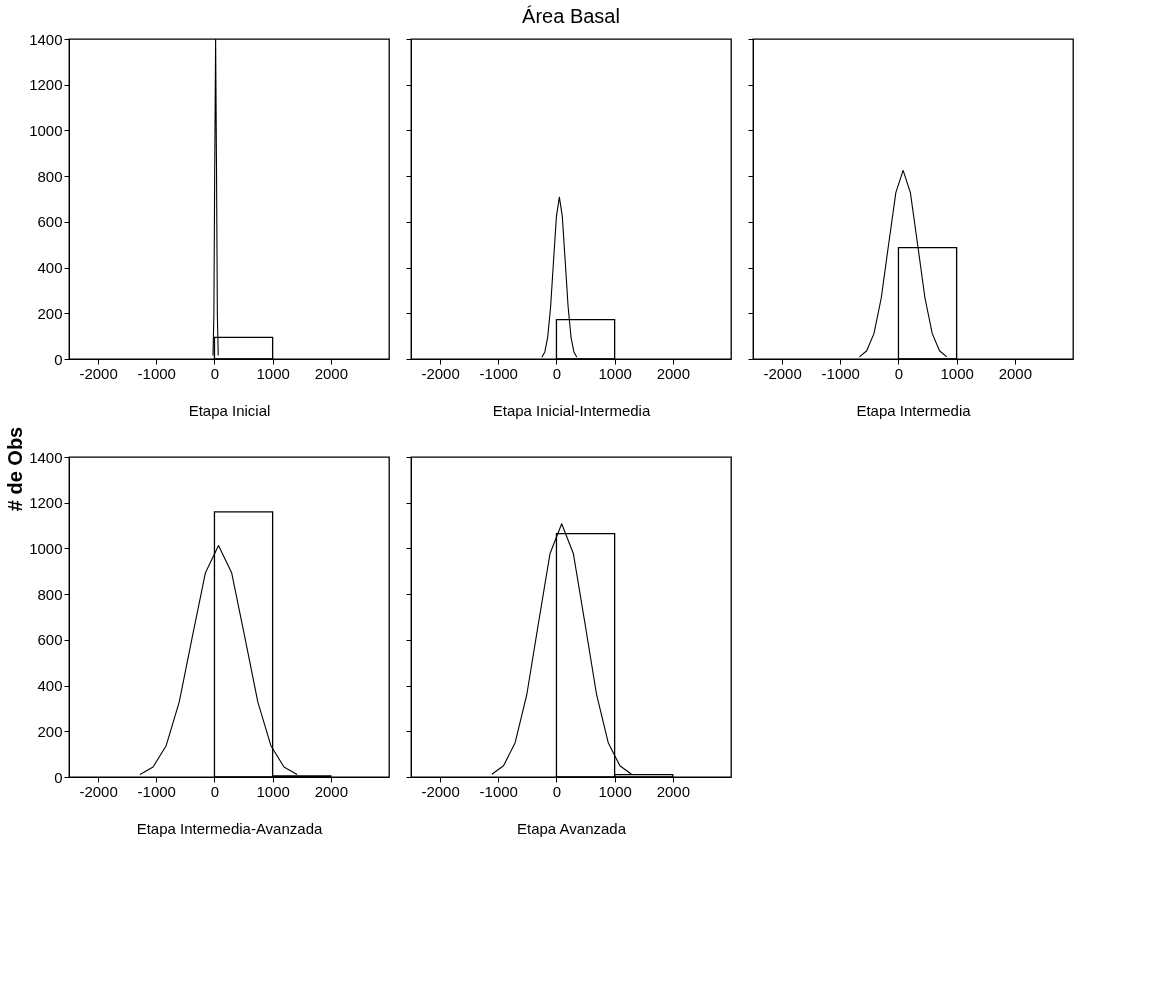  I want to click on chart-title: Área Basal, so click(571, 15).